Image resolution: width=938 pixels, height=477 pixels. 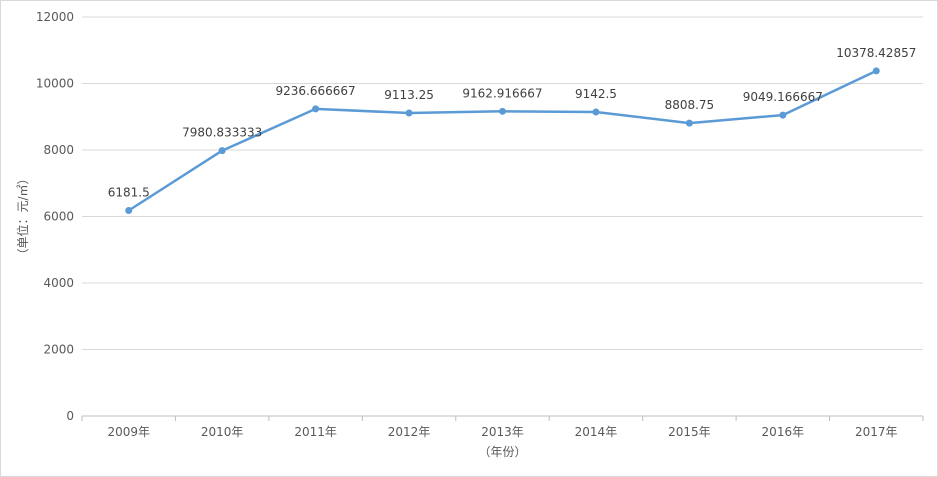 I want to click on x-tick-label: 2013年, so click(x=502, y=432).